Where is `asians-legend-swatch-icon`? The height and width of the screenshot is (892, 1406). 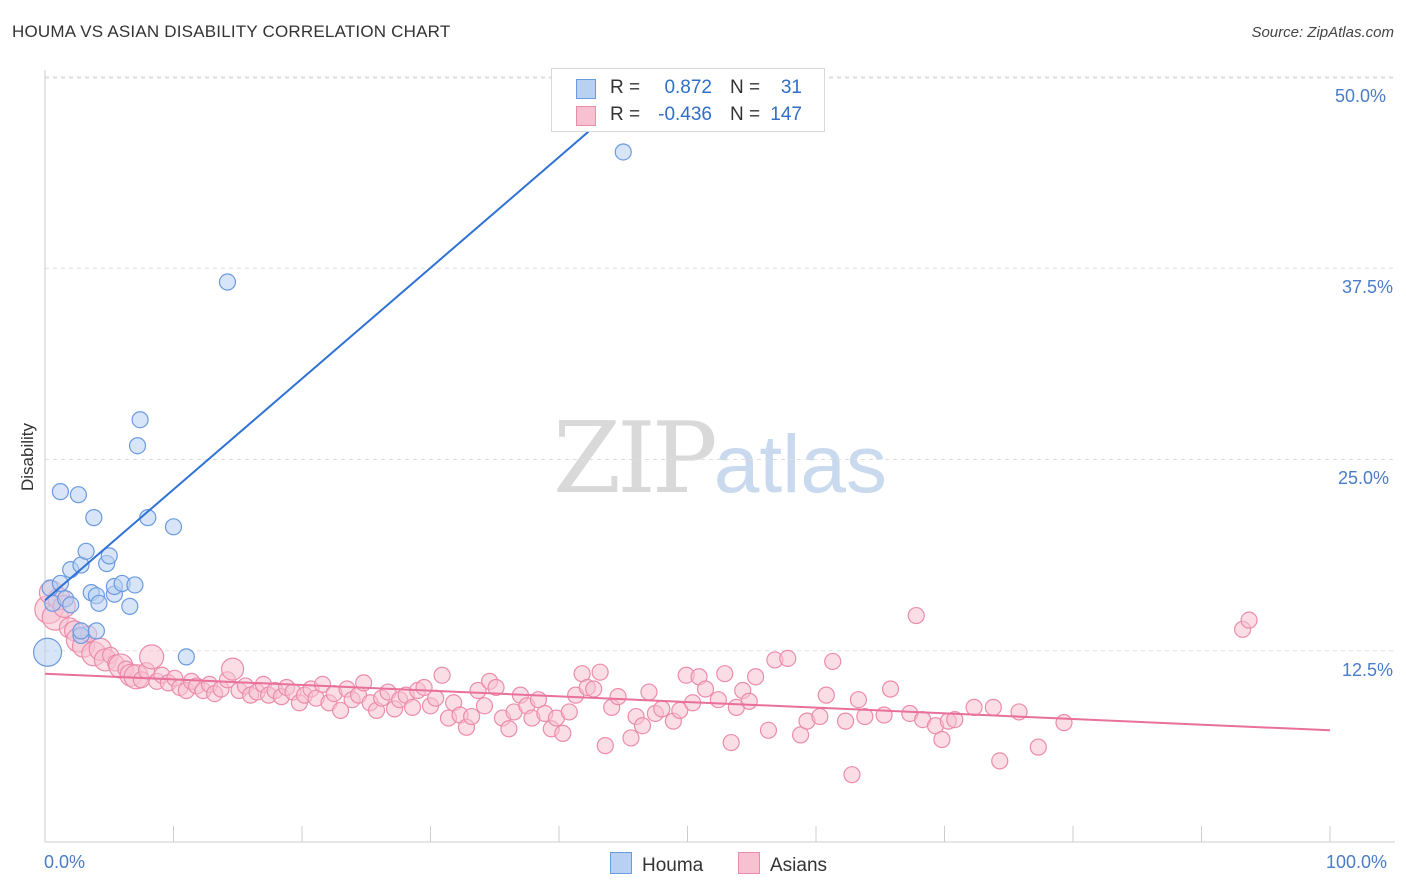 asians-legend-swatch-icon is located at coordinates (749, 863).